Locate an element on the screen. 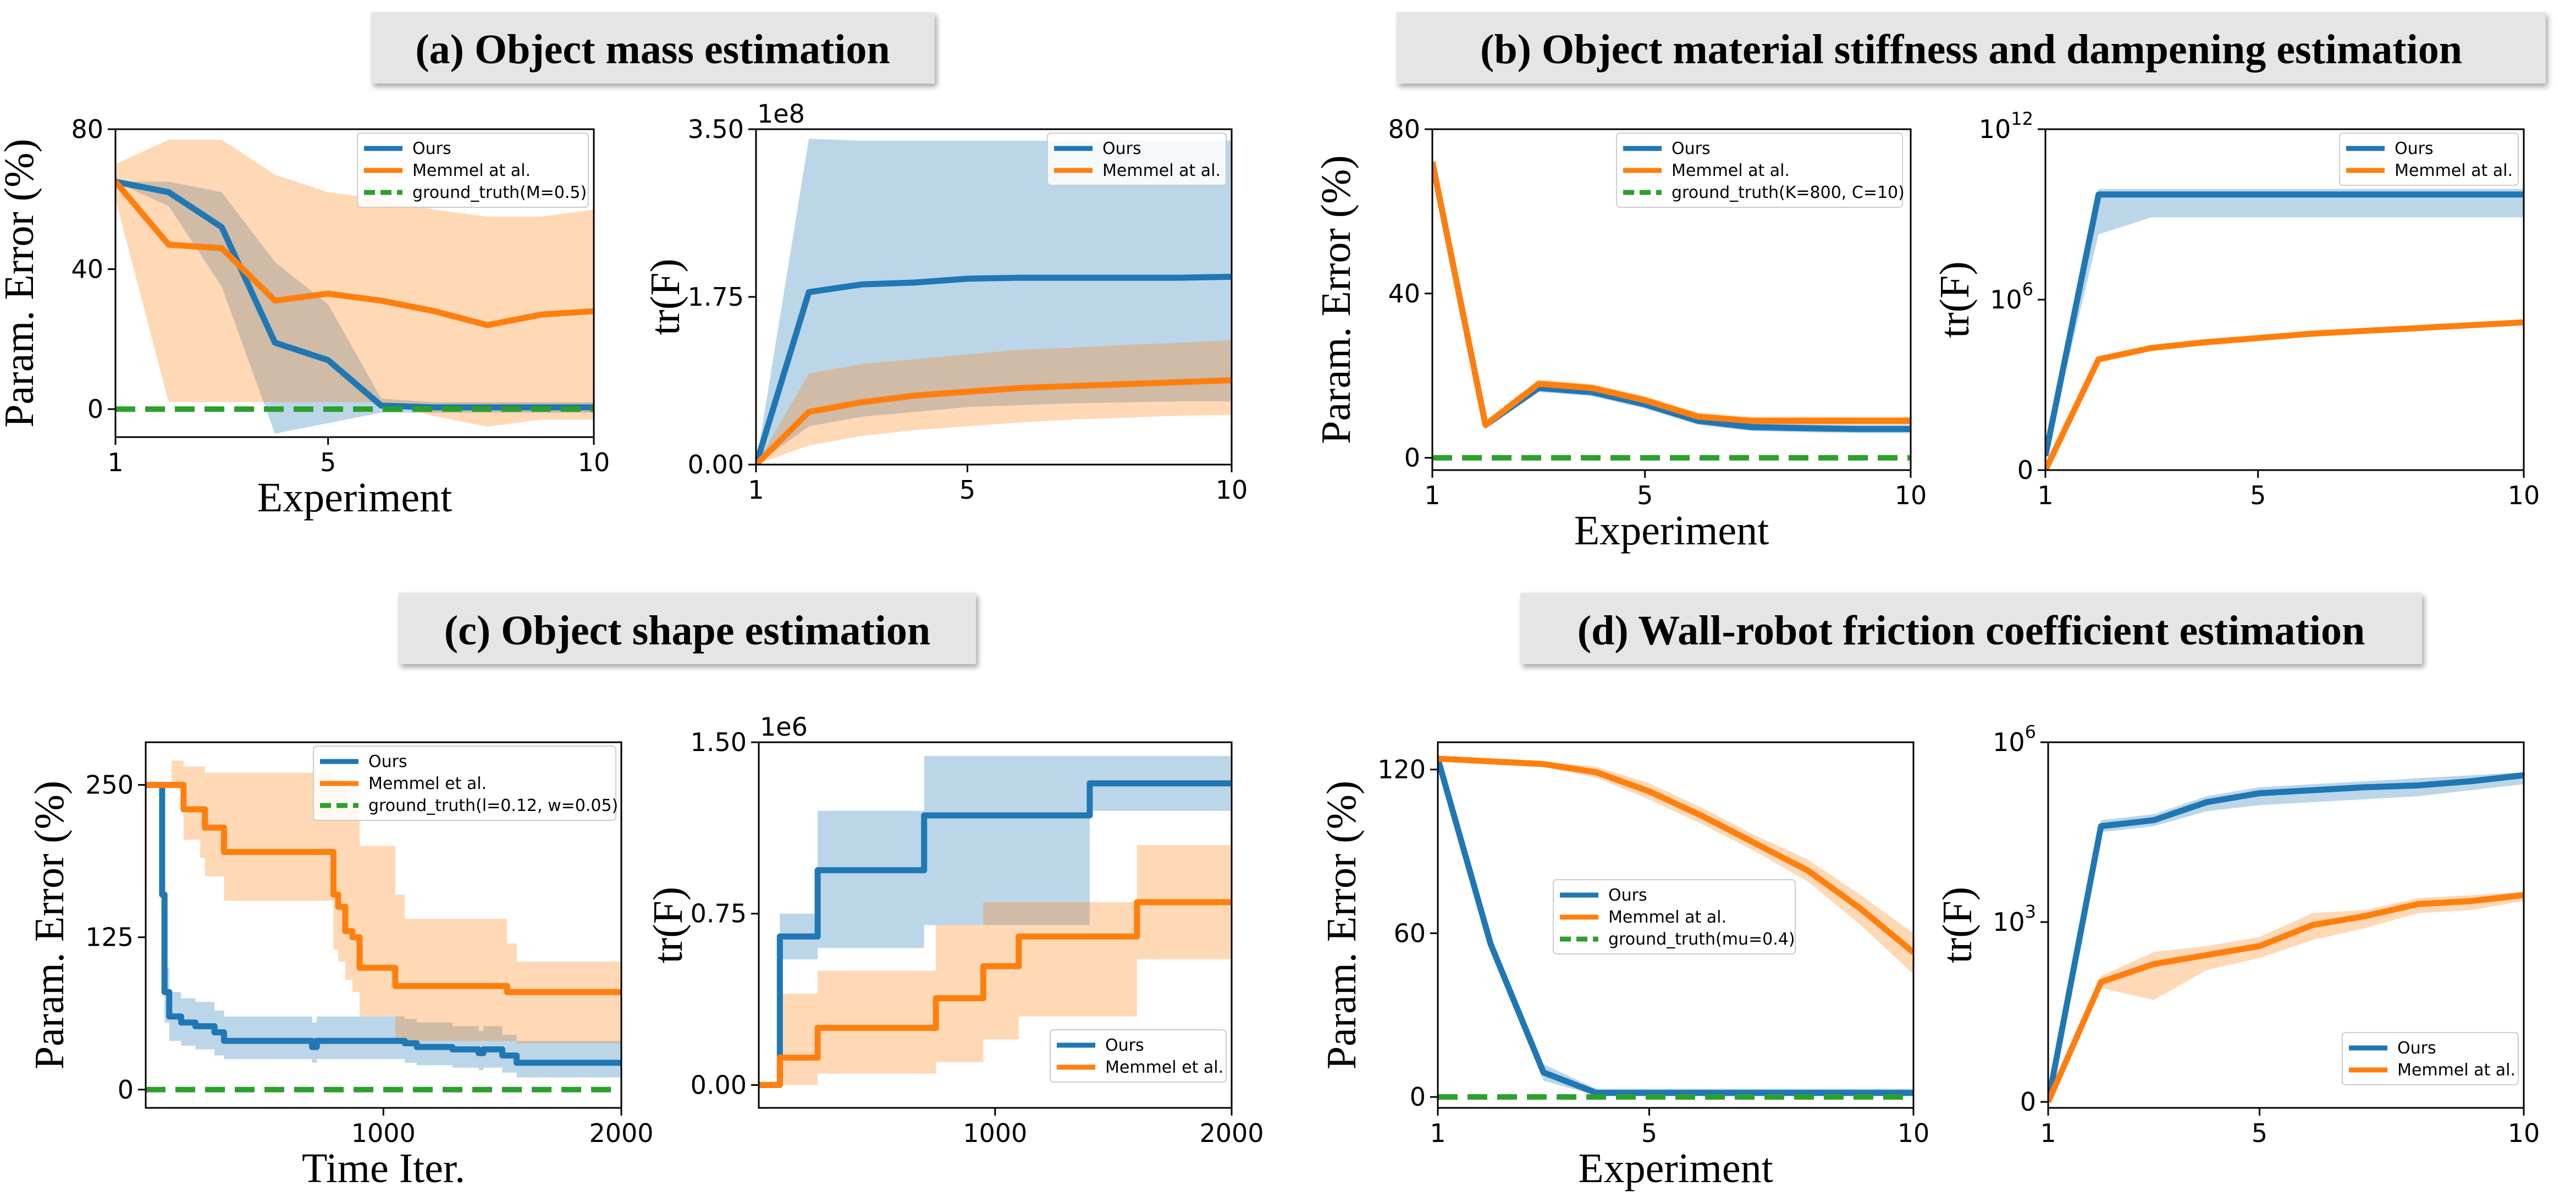 The height and width of the screenshot is (1203, 2576). y-tick-label: 1.75 is located at coordinates (716, 297).